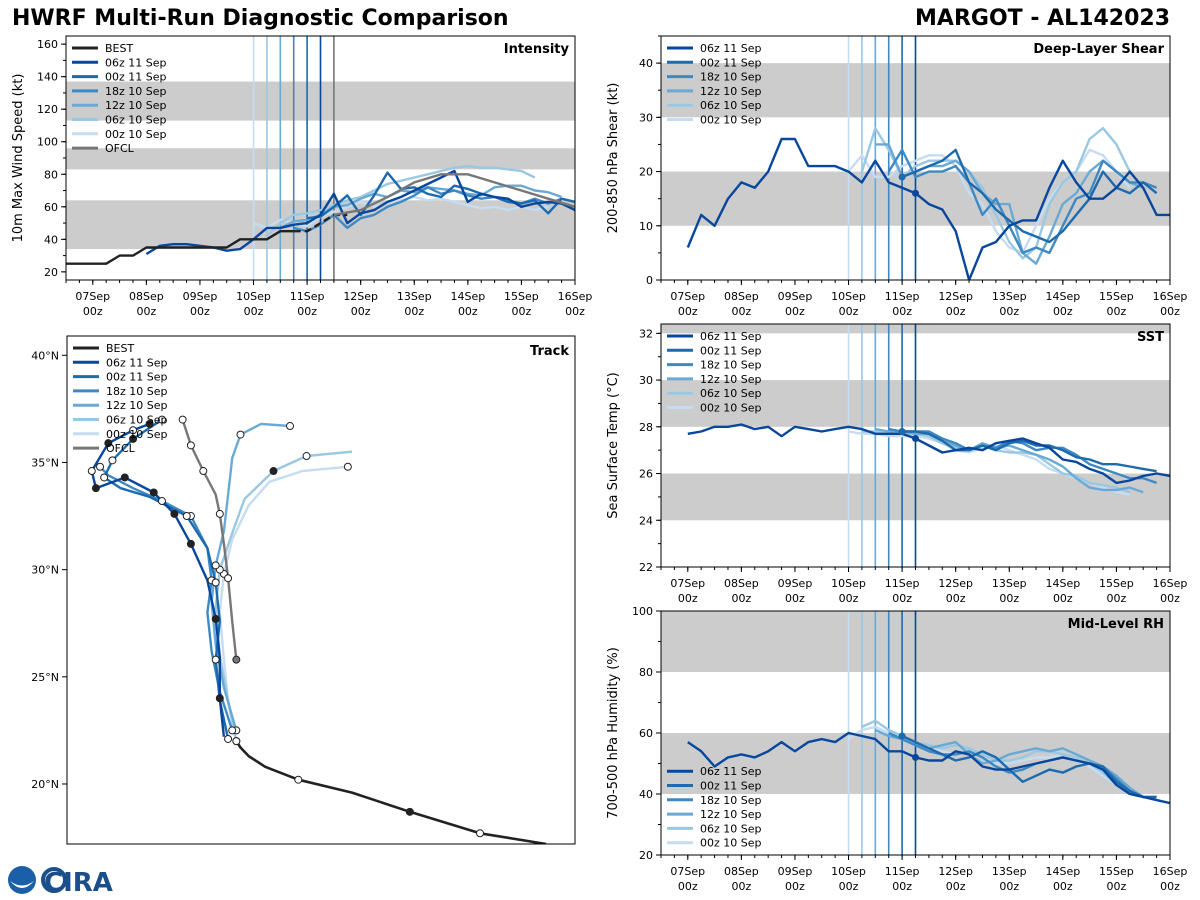  I want to click on sst-xtick-label: 07Sep, so click(687, 583).